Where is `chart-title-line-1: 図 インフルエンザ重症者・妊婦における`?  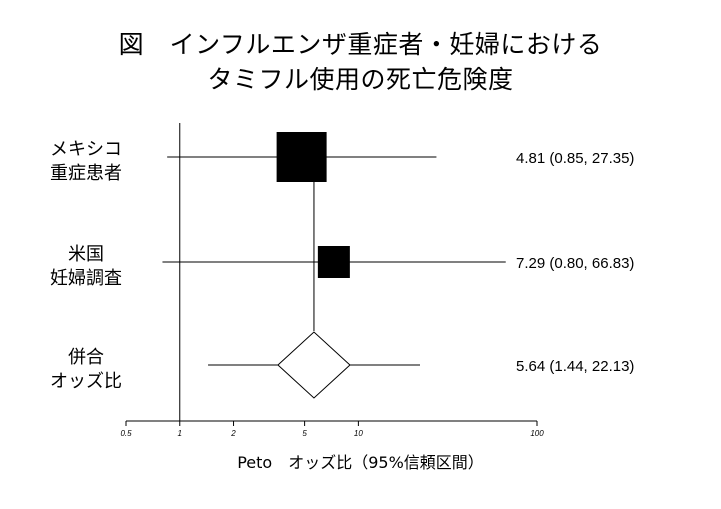 chart-title-line-1: 図 インフルエンザ重症者・妊婦における is located at coordinates (360, 44).